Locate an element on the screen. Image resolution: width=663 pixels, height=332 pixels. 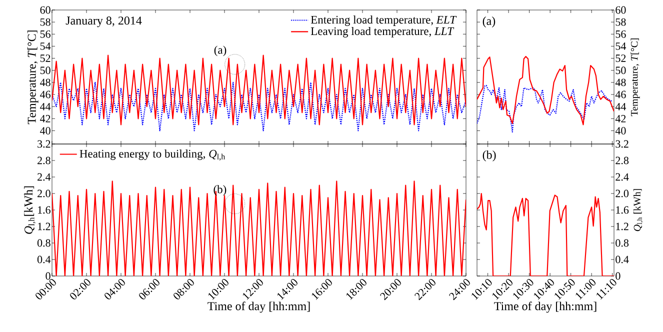
legend-label: Entering load temperature, ELT is located at coordinates (383, 21).